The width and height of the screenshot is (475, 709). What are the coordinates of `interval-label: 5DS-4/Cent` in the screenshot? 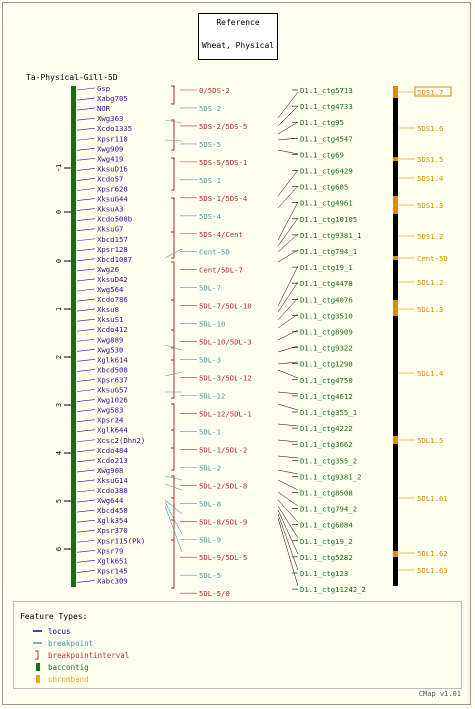 It's located at (221, 234).